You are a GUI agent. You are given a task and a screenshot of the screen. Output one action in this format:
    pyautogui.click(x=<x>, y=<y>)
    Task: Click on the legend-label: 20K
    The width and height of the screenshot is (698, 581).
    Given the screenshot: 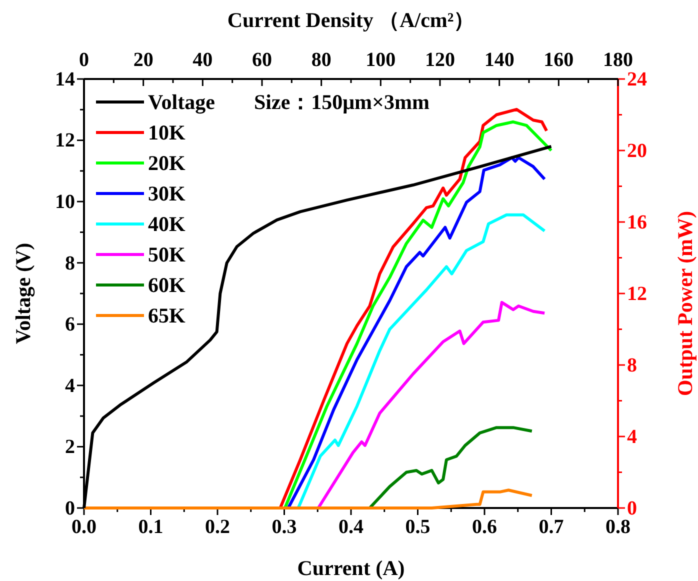 What is the action you would take?
    pyautogui.click(x=167, y=163)
    